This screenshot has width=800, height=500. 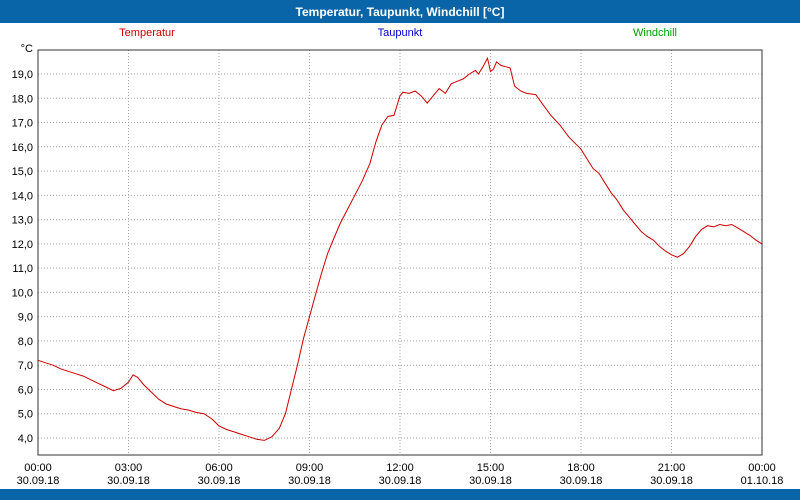 What do you see at coordinates (25, 415) in the screenshot?
I see `y-axis-tick-label: 5,0` at bounding box center [25, 415].